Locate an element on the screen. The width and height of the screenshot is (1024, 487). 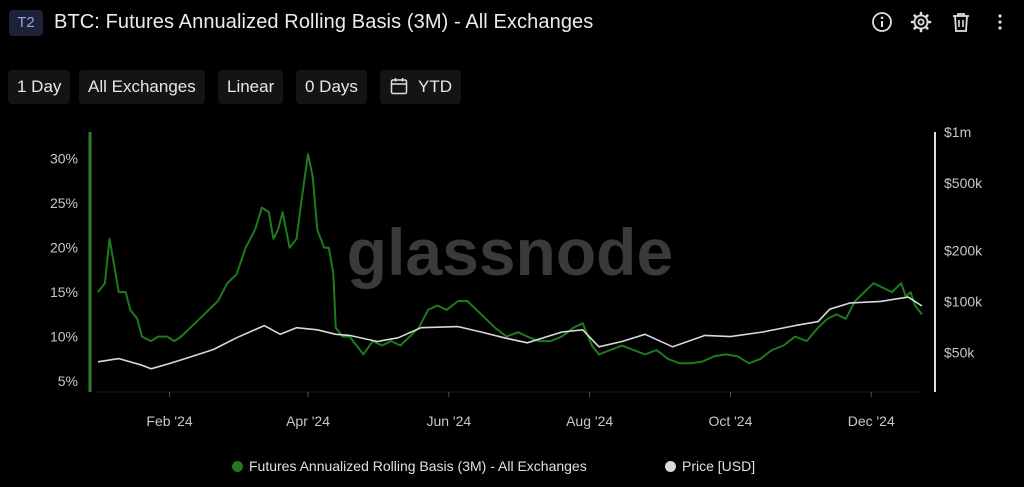
range-label: YTD is located at coordinates (435, 86).